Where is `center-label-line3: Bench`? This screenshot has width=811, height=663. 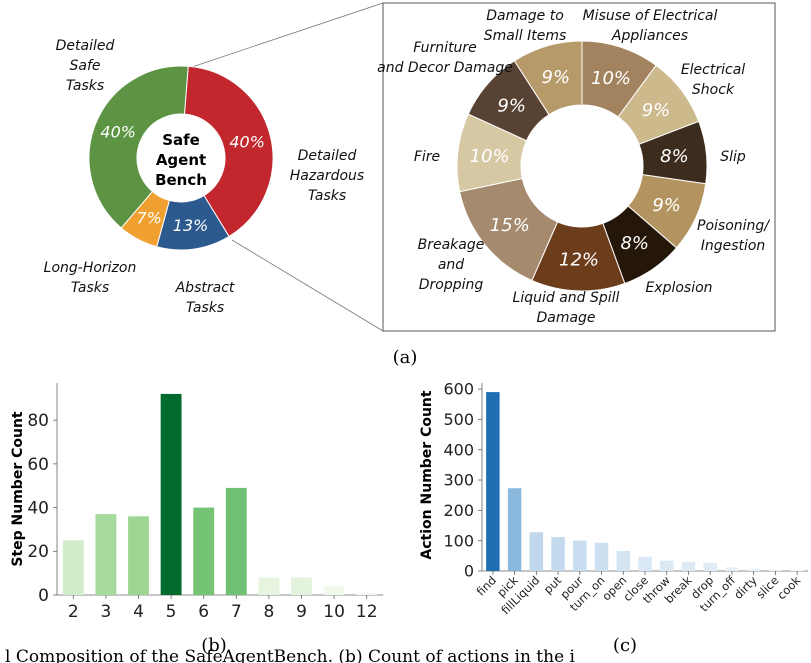 center-label-line3: Bench is located at coordinates (181, 180).